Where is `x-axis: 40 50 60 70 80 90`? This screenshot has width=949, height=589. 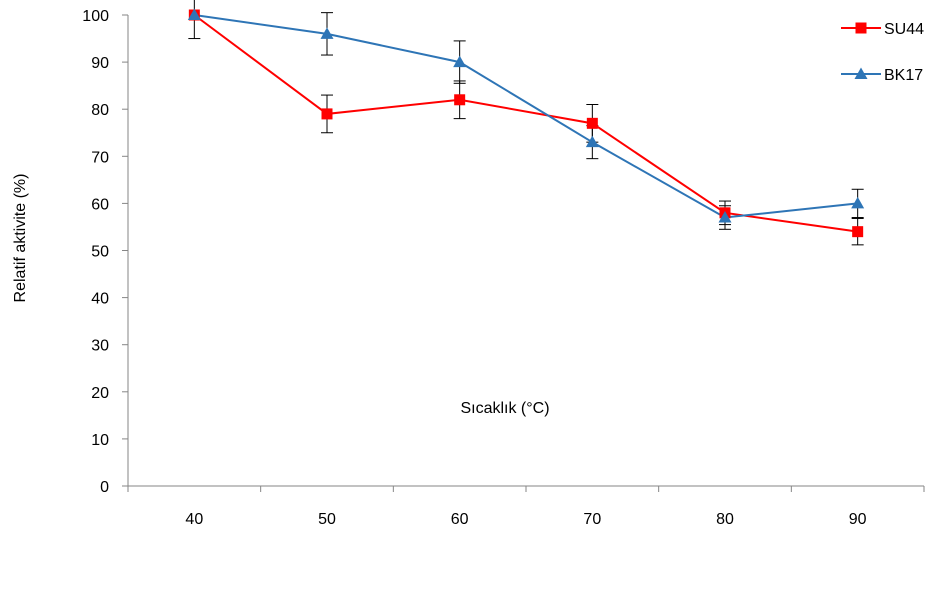
x-axis: 40 50 60 70 80 90 is located at coordinates (526, 506).